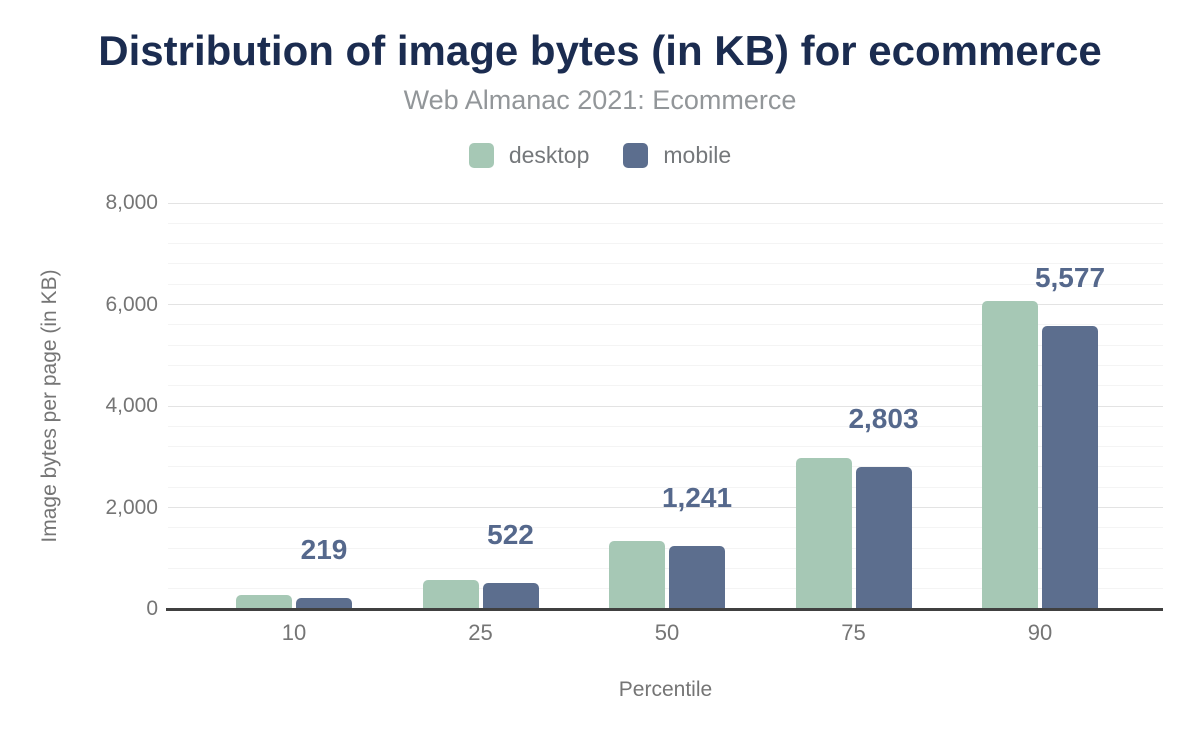 The width and height of the screenshot is (1200, 742). Describe the element at coordinates (549, 154) in the screenshot. I see `legend-label-desktop: desktop` at that location.